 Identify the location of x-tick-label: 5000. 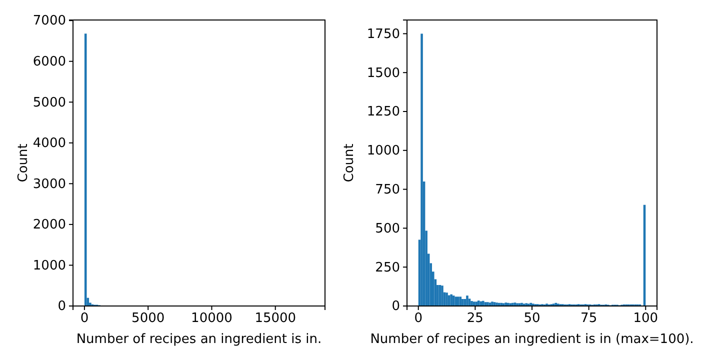
(148, 318).